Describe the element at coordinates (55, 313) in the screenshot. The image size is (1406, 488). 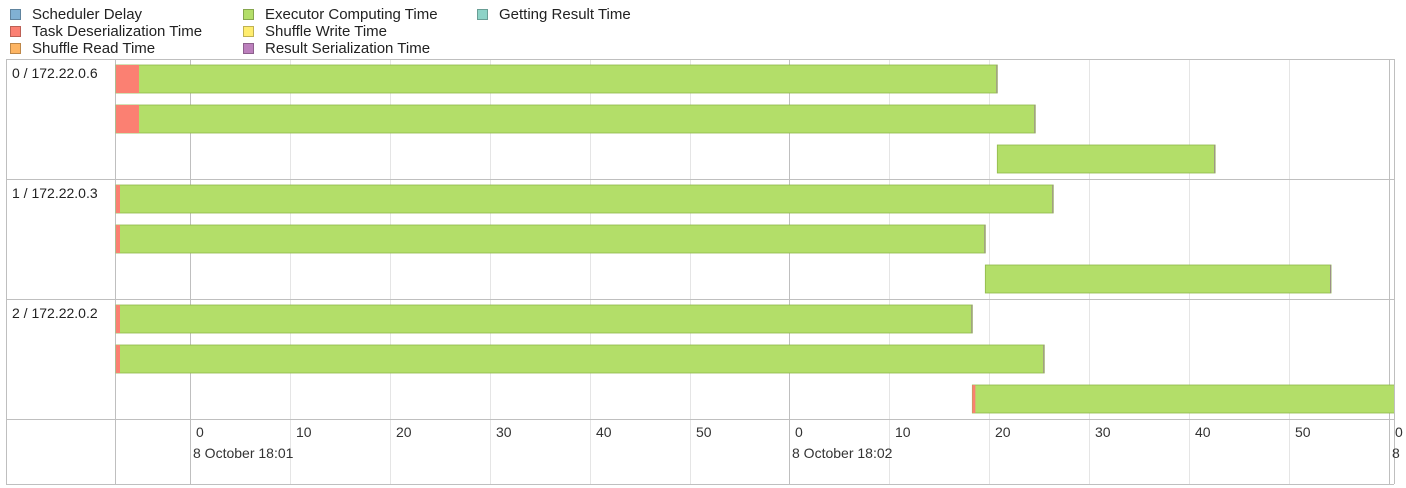
I see `executor-label: 2 / 172.22.0.2` at that location.